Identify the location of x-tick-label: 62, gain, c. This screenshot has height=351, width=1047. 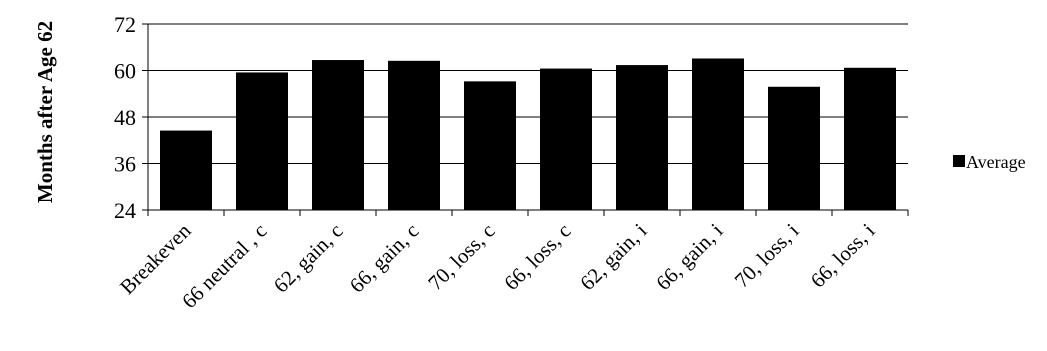
(308, 258).